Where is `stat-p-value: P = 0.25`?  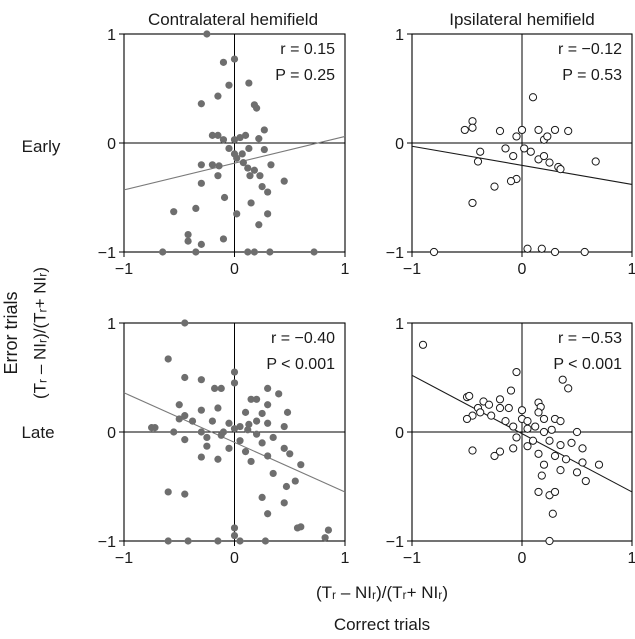 stat-p-value: P = 0.25 is located at coordinates (305, 75).